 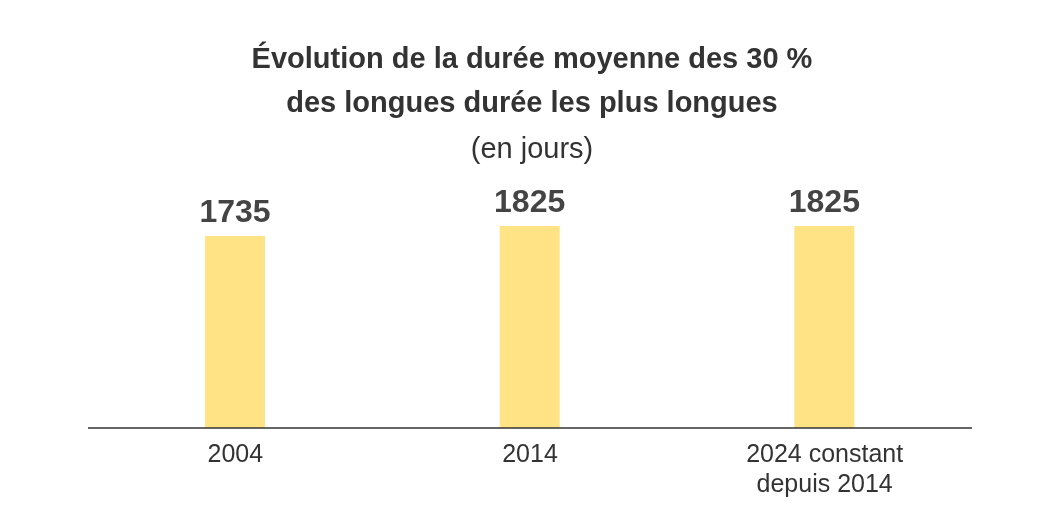 I want to click on chart-title: Évolution de la durée moyenne des 30 % des longues durée les plus longues, so click(x=532, y=80).